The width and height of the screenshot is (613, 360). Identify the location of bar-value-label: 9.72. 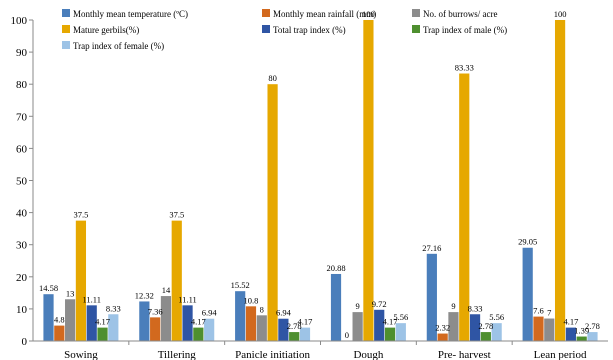
(379, 304).